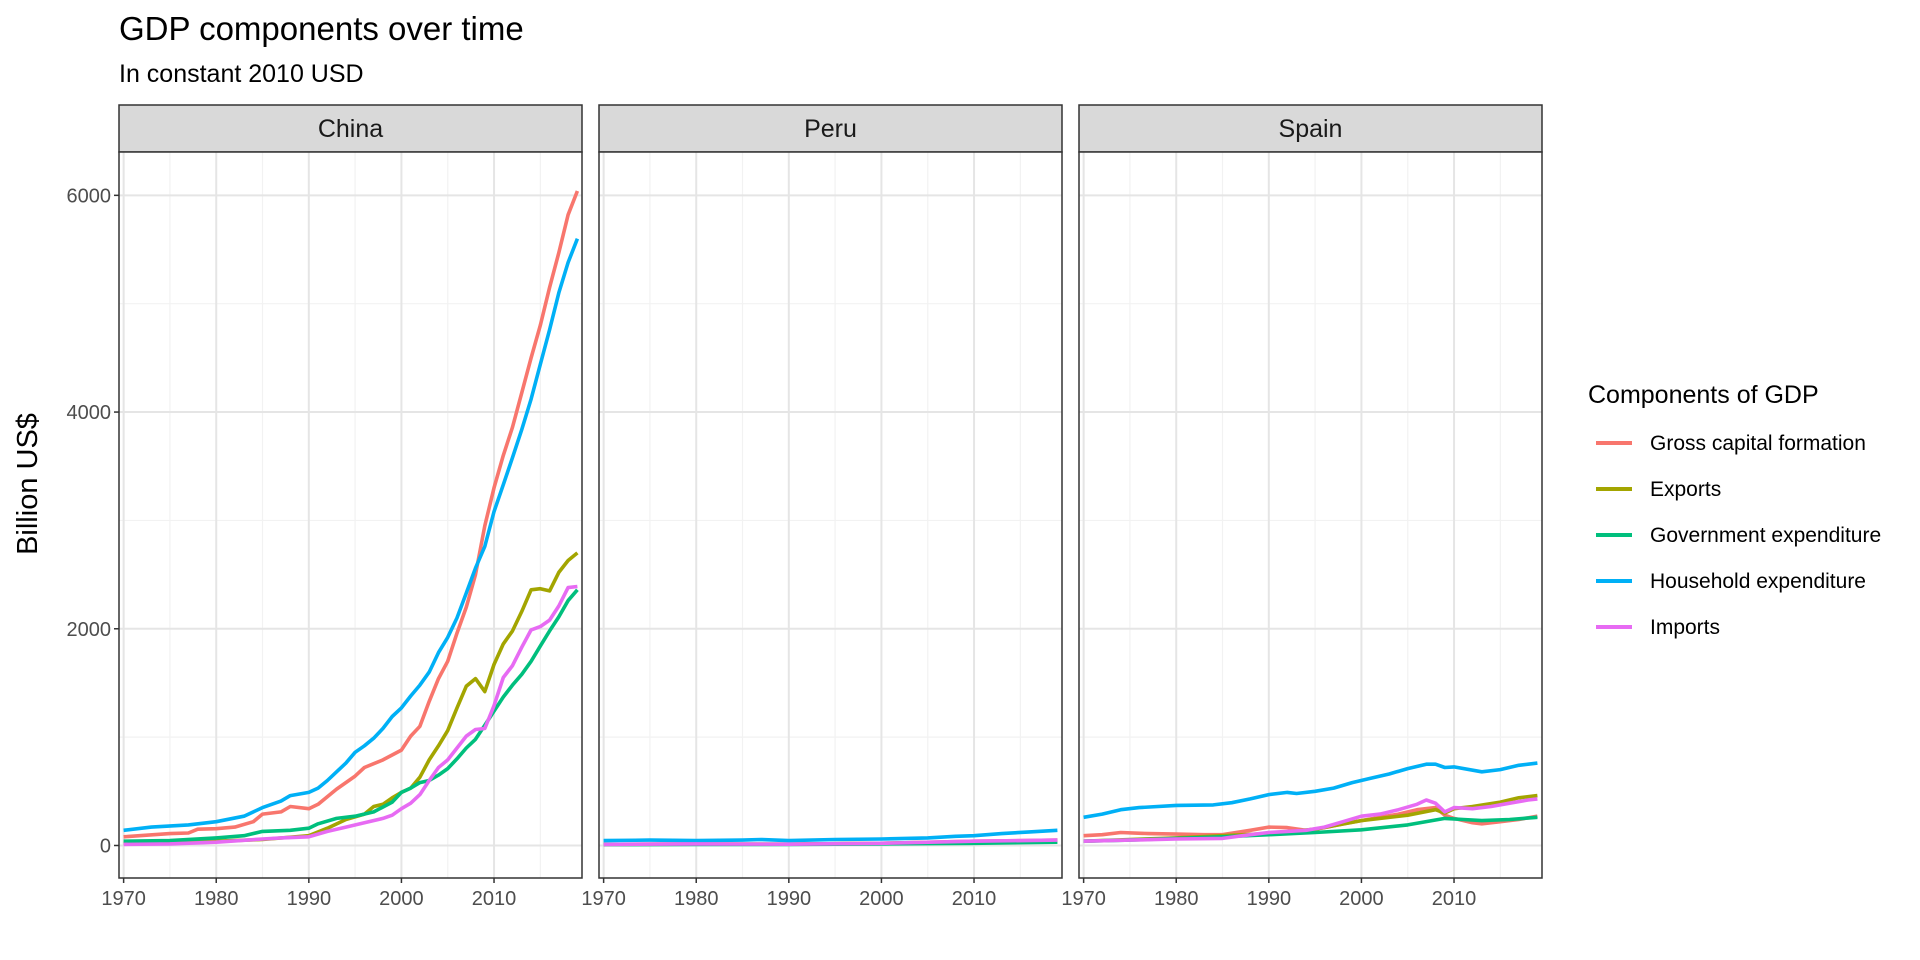  Describe the element at coordinates (830, 129) in the screenshot. I see `facet-label: Peru` at that location.